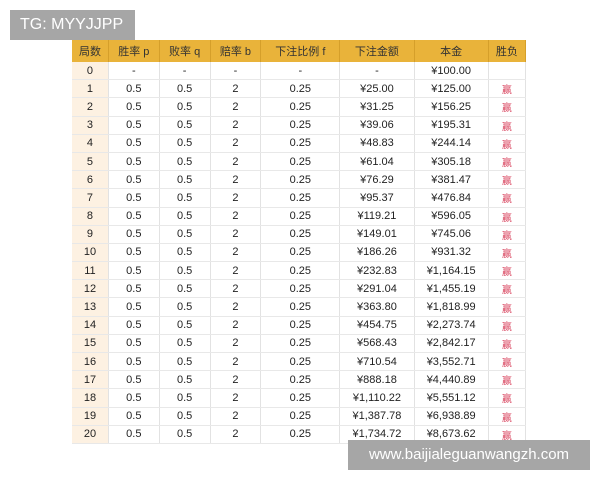 This screenshot has width=600, height=480. I want to click on table-cell: 16, so click(90, 362).